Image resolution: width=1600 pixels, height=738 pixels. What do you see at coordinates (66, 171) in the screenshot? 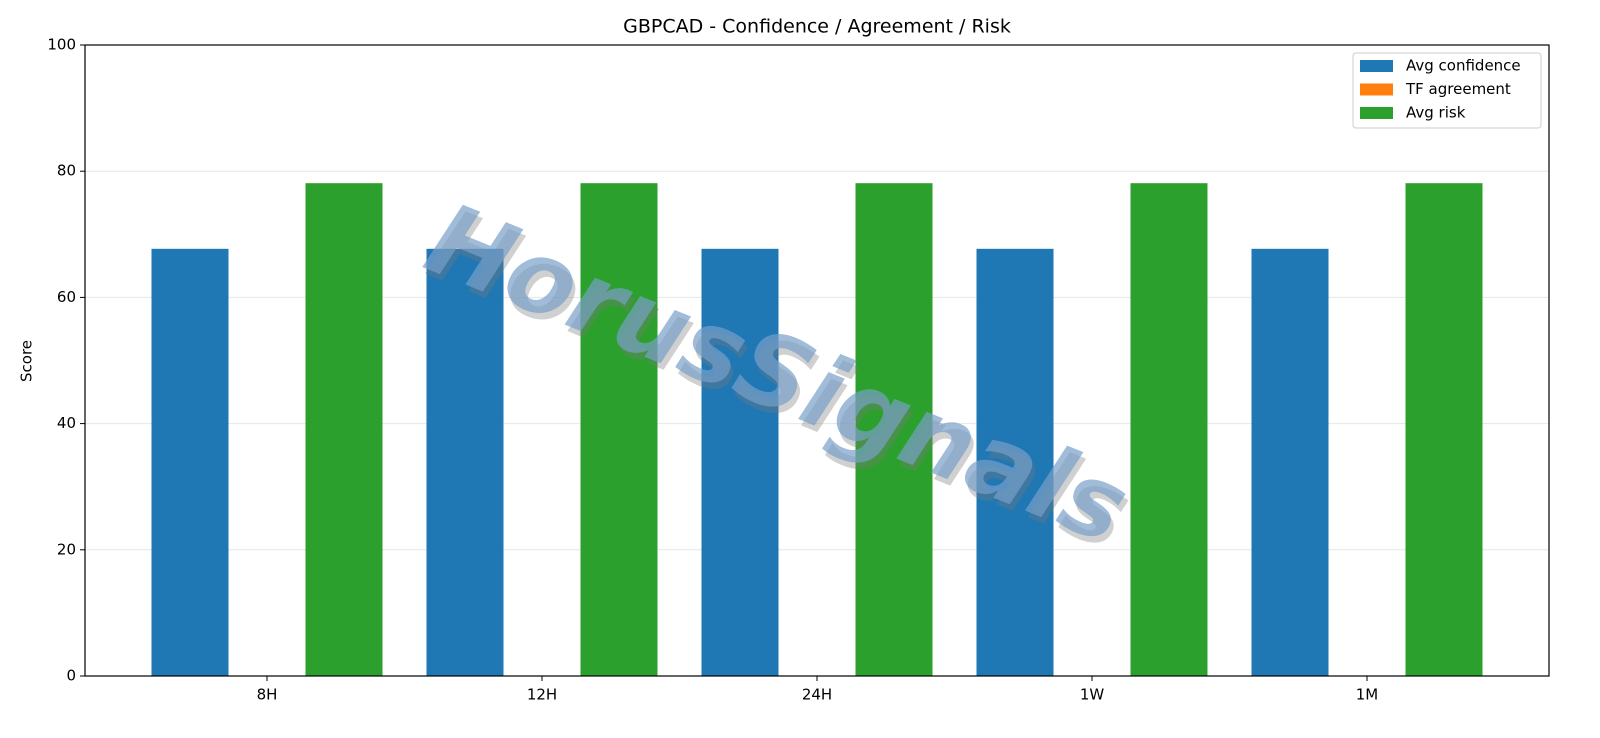
I see `y-tick-label: 80` at bounding box center [66, 171].